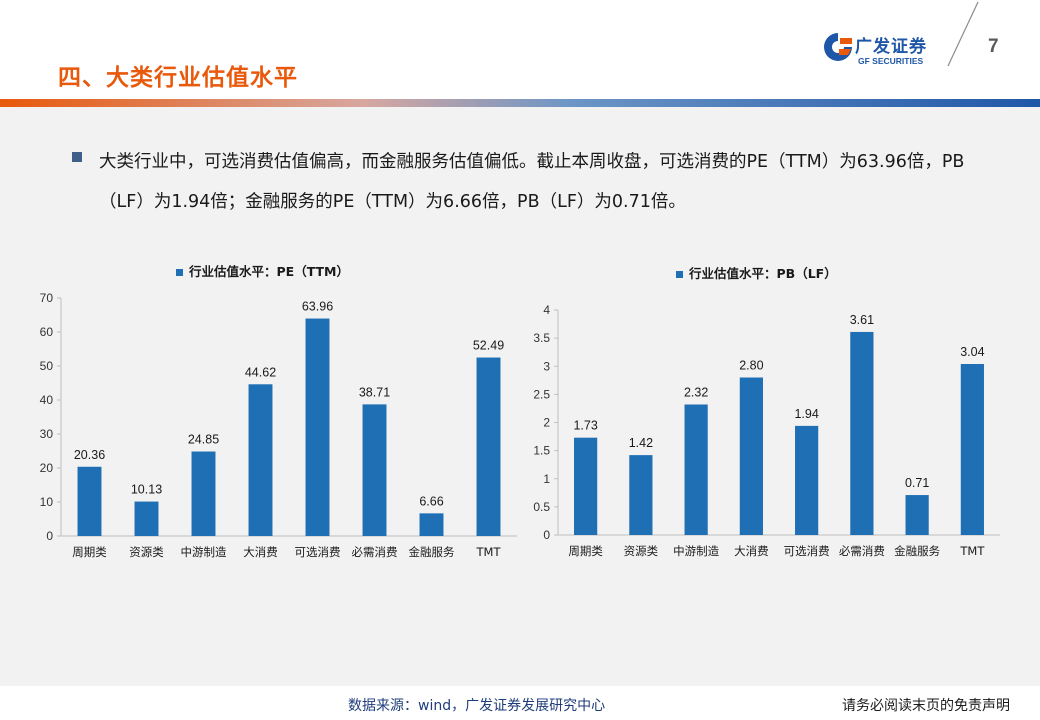  I want to click on y-tick-label: 0.5, so click(541, 507).